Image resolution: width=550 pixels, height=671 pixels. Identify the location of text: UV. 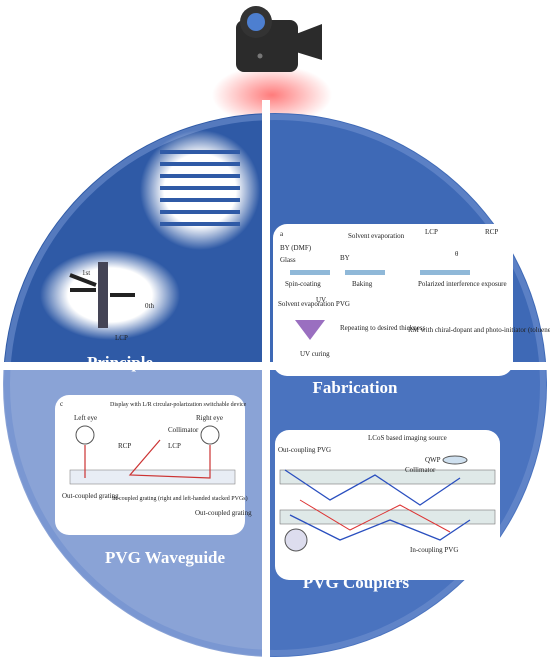
(321, 300).